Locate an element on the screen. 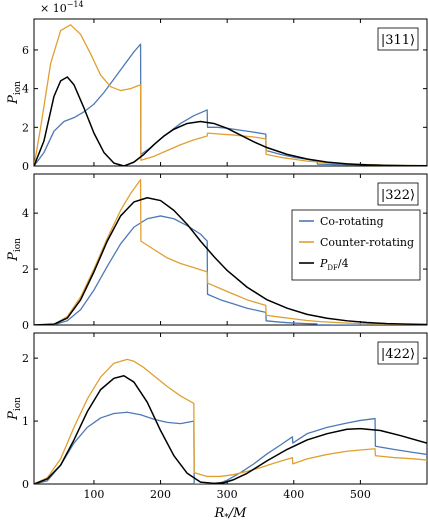  state-label: |311⟩ is located at coordinates (398, 40).